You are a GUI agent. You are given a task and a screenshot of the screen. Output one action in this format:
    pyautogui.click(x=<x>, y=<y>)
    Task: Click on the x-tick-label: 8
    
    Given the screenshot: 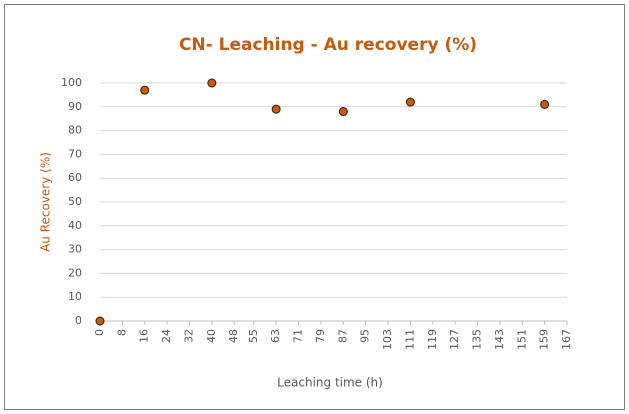 What is the action you would take?
    pyautogui.click(x=121, y=332)
    